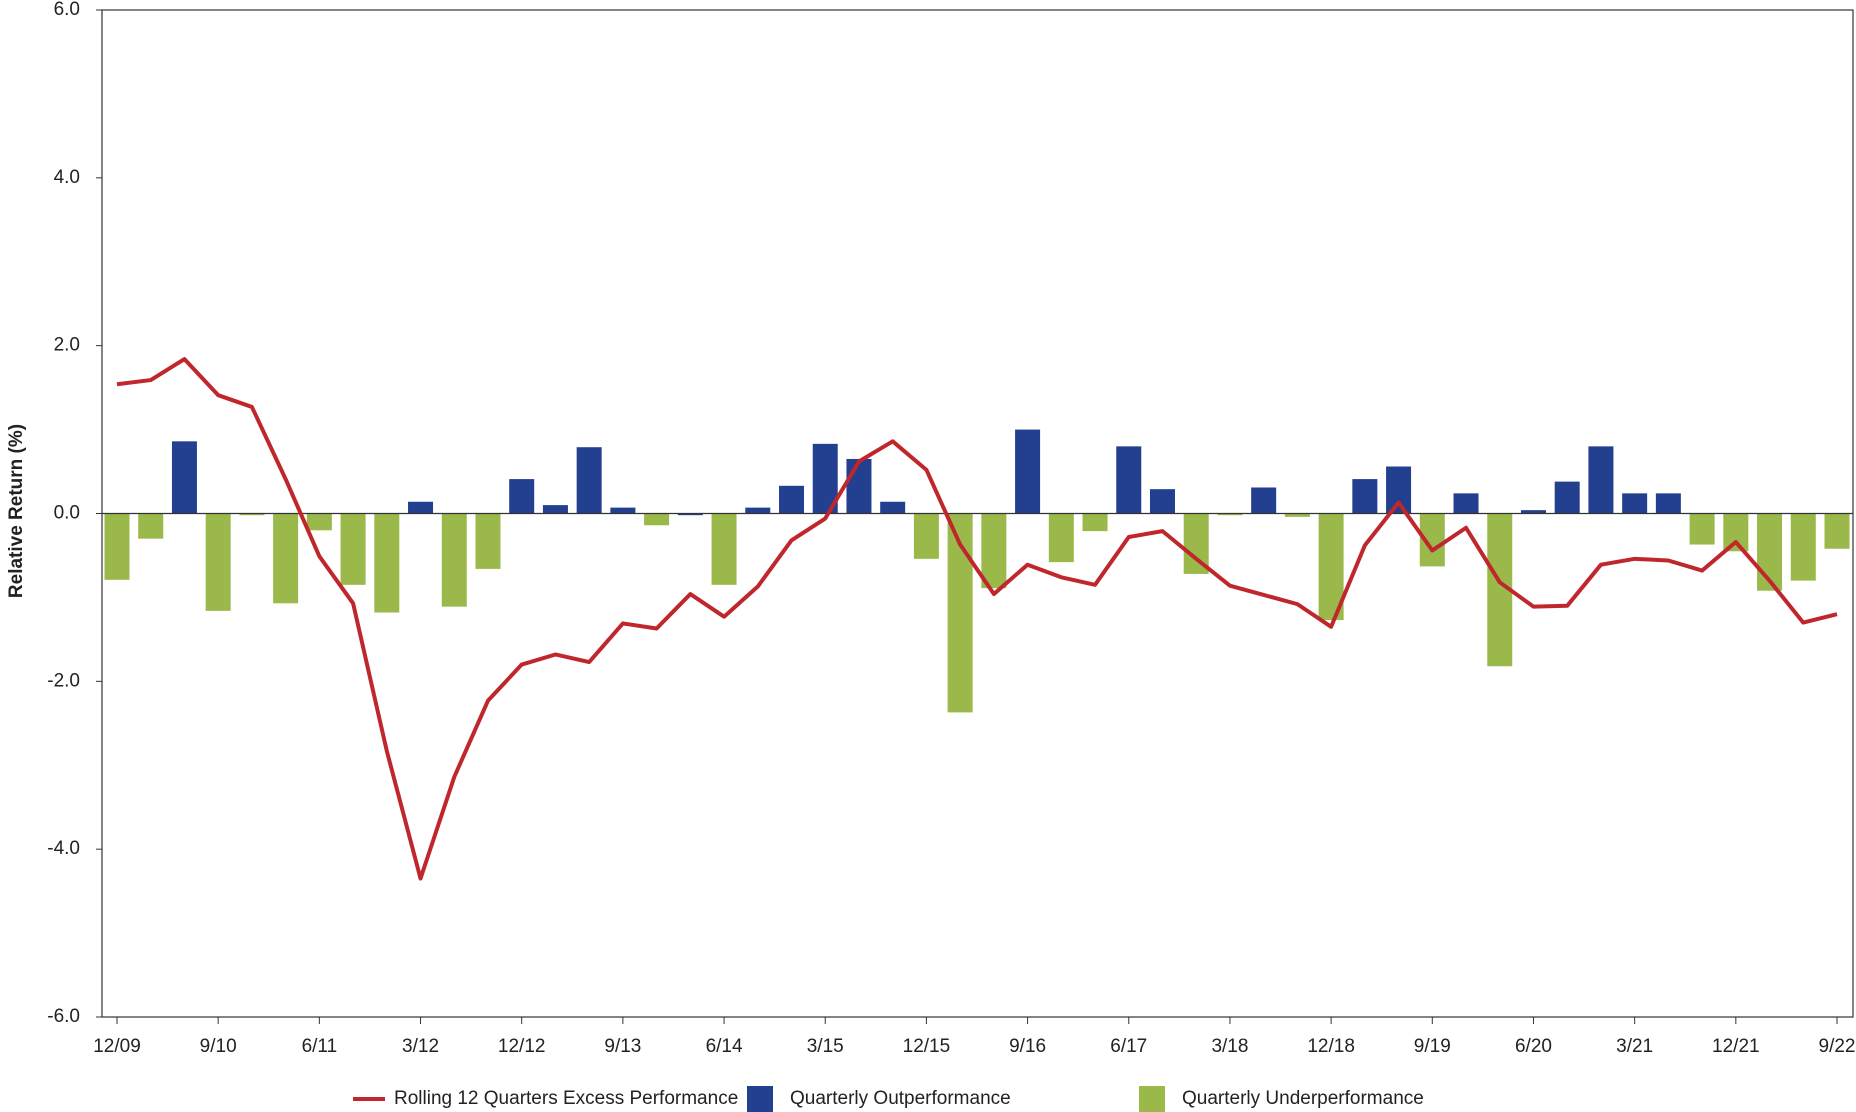  Describe the element at coordinates (1303, 1098) in the screenshot. I see `legend-label: Quarterly Underperformance` at that location.